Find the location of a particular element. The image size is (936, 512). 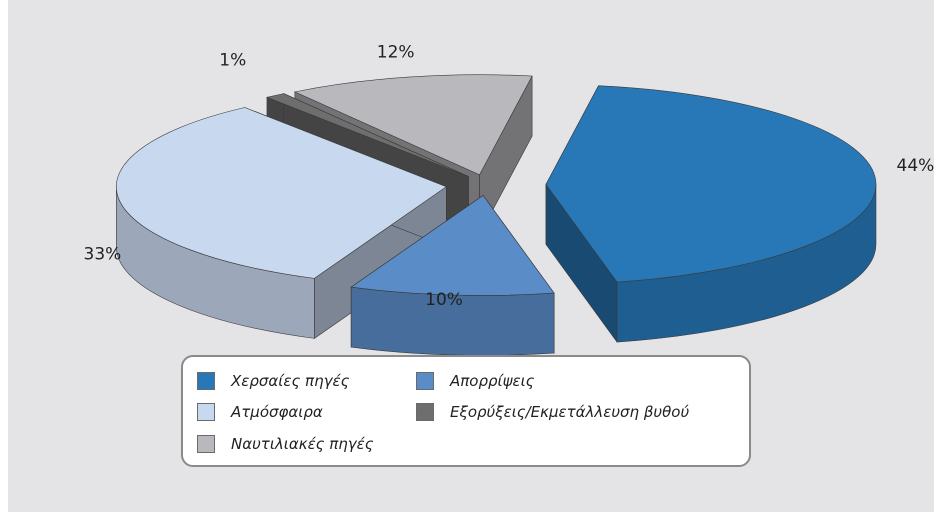

legend-item-discharges: Απορρίψεις is located at coordinates (475, 381).